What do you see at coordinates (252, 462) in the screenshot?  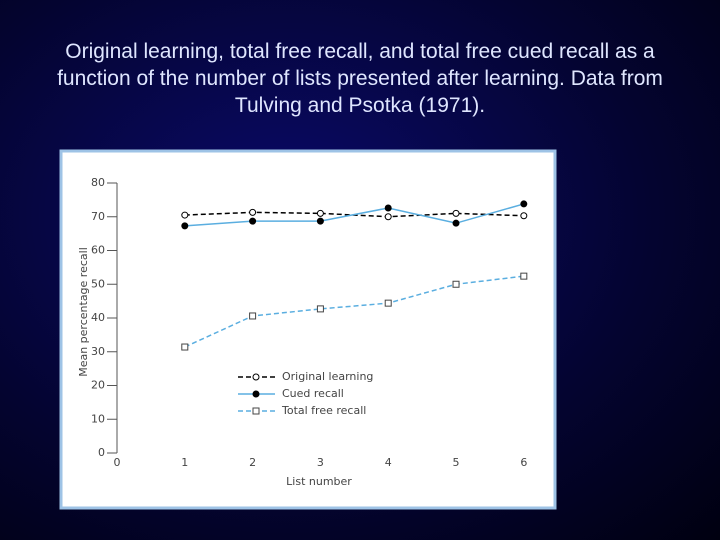 I see `x-tick-label: 2` at bounding box center [252, 462].